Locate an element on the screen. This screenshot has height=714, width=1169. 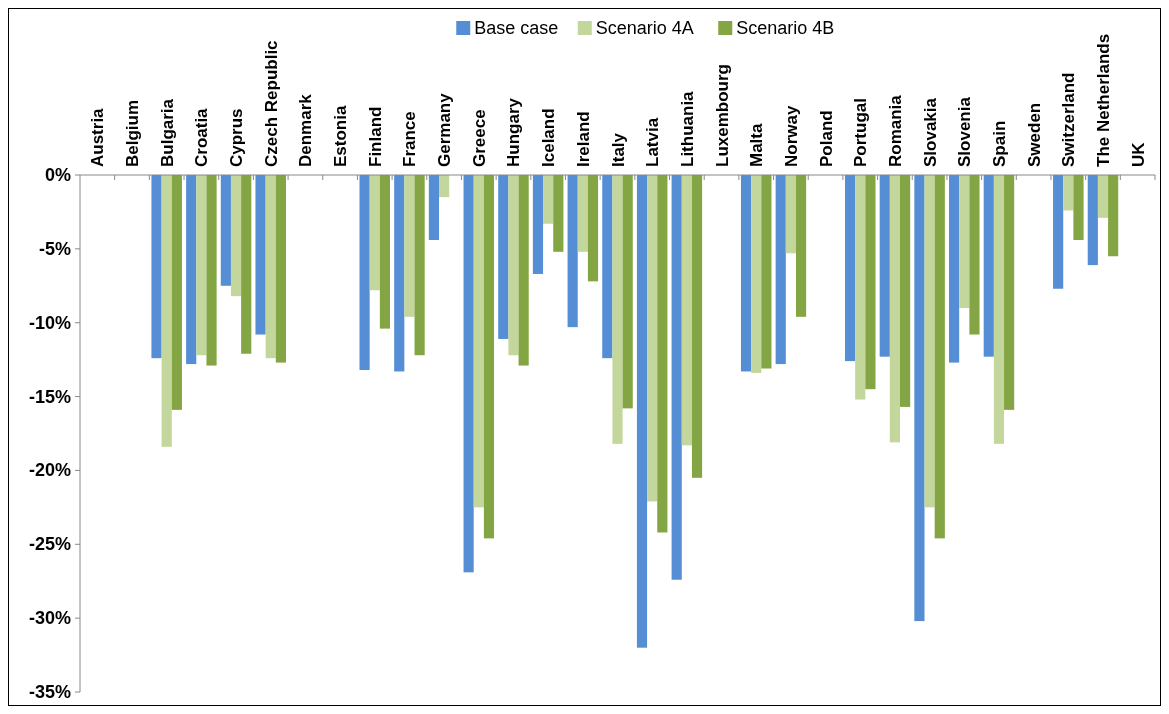
x-tick-label: Estonia is located at coordinates (341, 136).